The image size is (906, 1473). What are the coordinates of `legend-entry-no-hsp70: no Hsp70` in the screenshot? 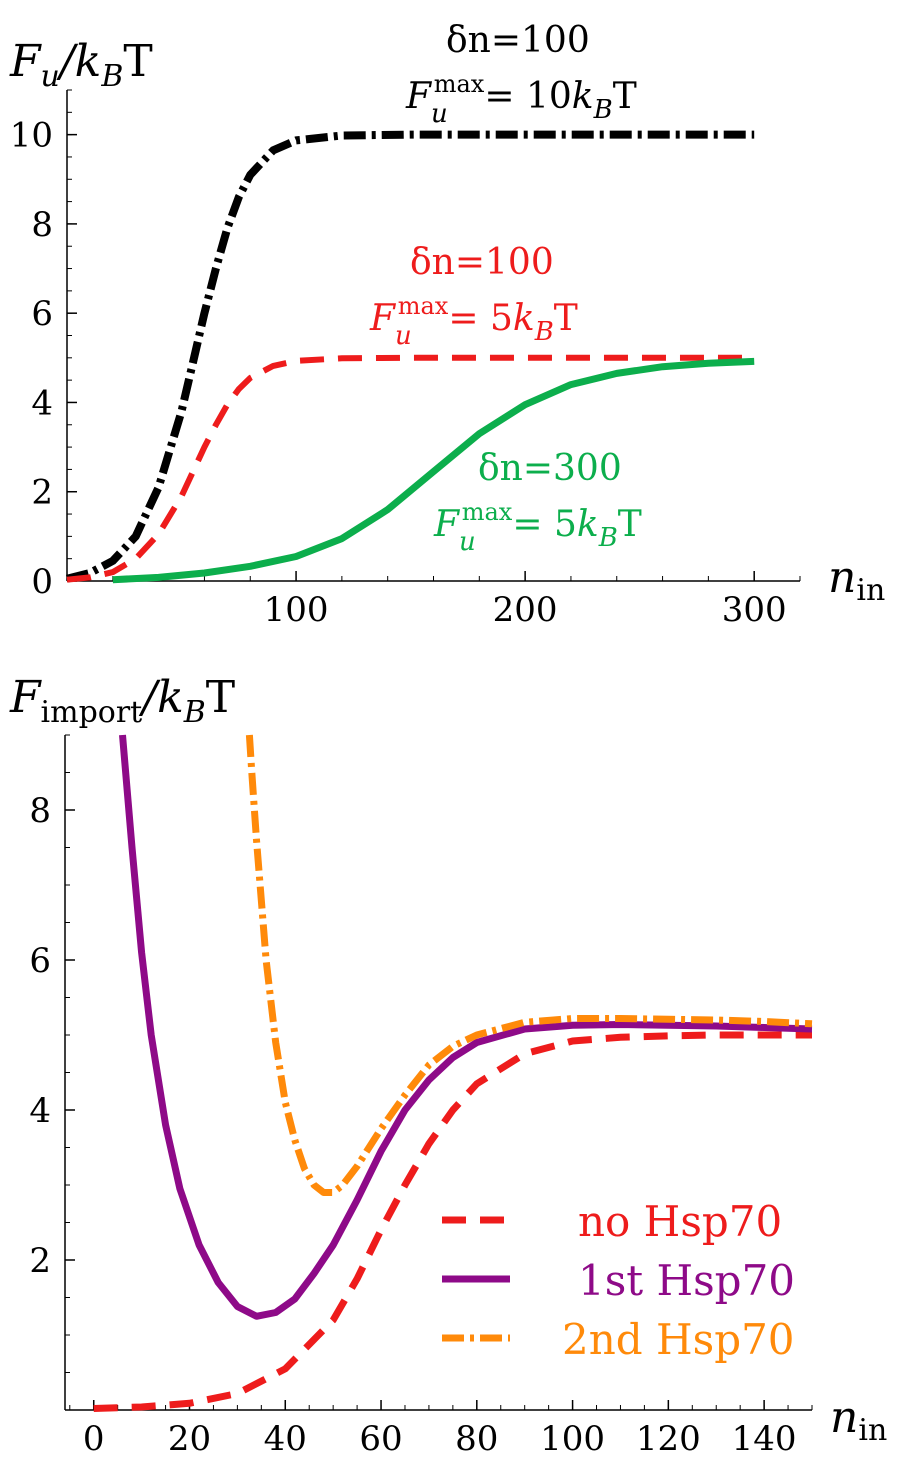 It's located at (612, 1221).